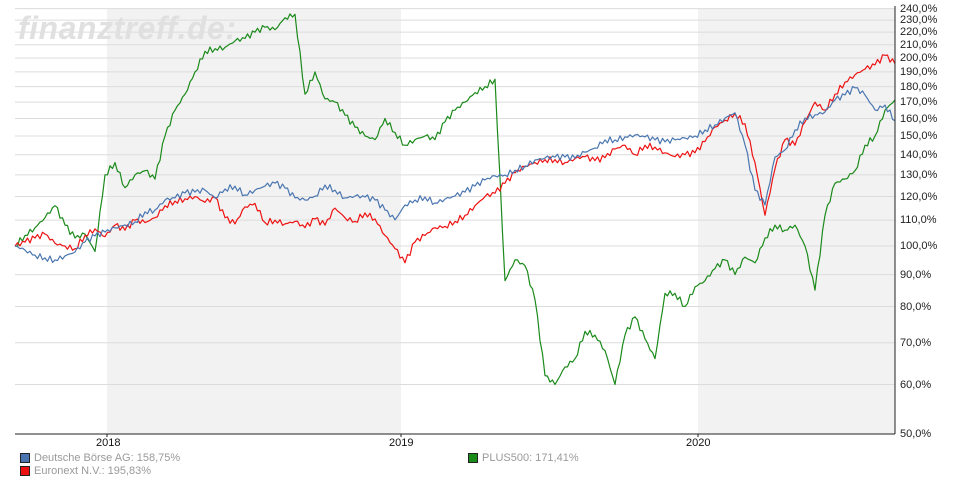  What do you see at coordinates (916, 384) in the screenshot?
I see `y-tick-label: 60,0%` at bounding box center [916, 384].